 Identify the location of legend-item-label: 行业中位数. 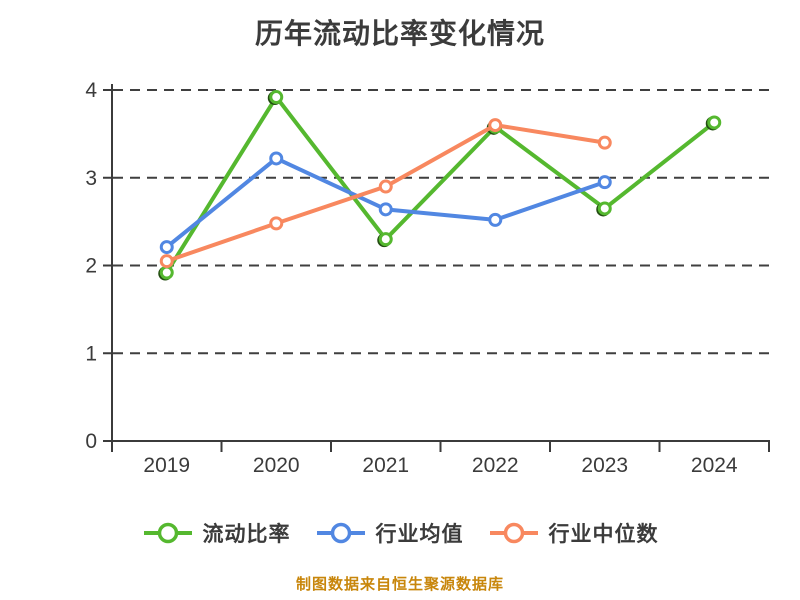
(603, 534).